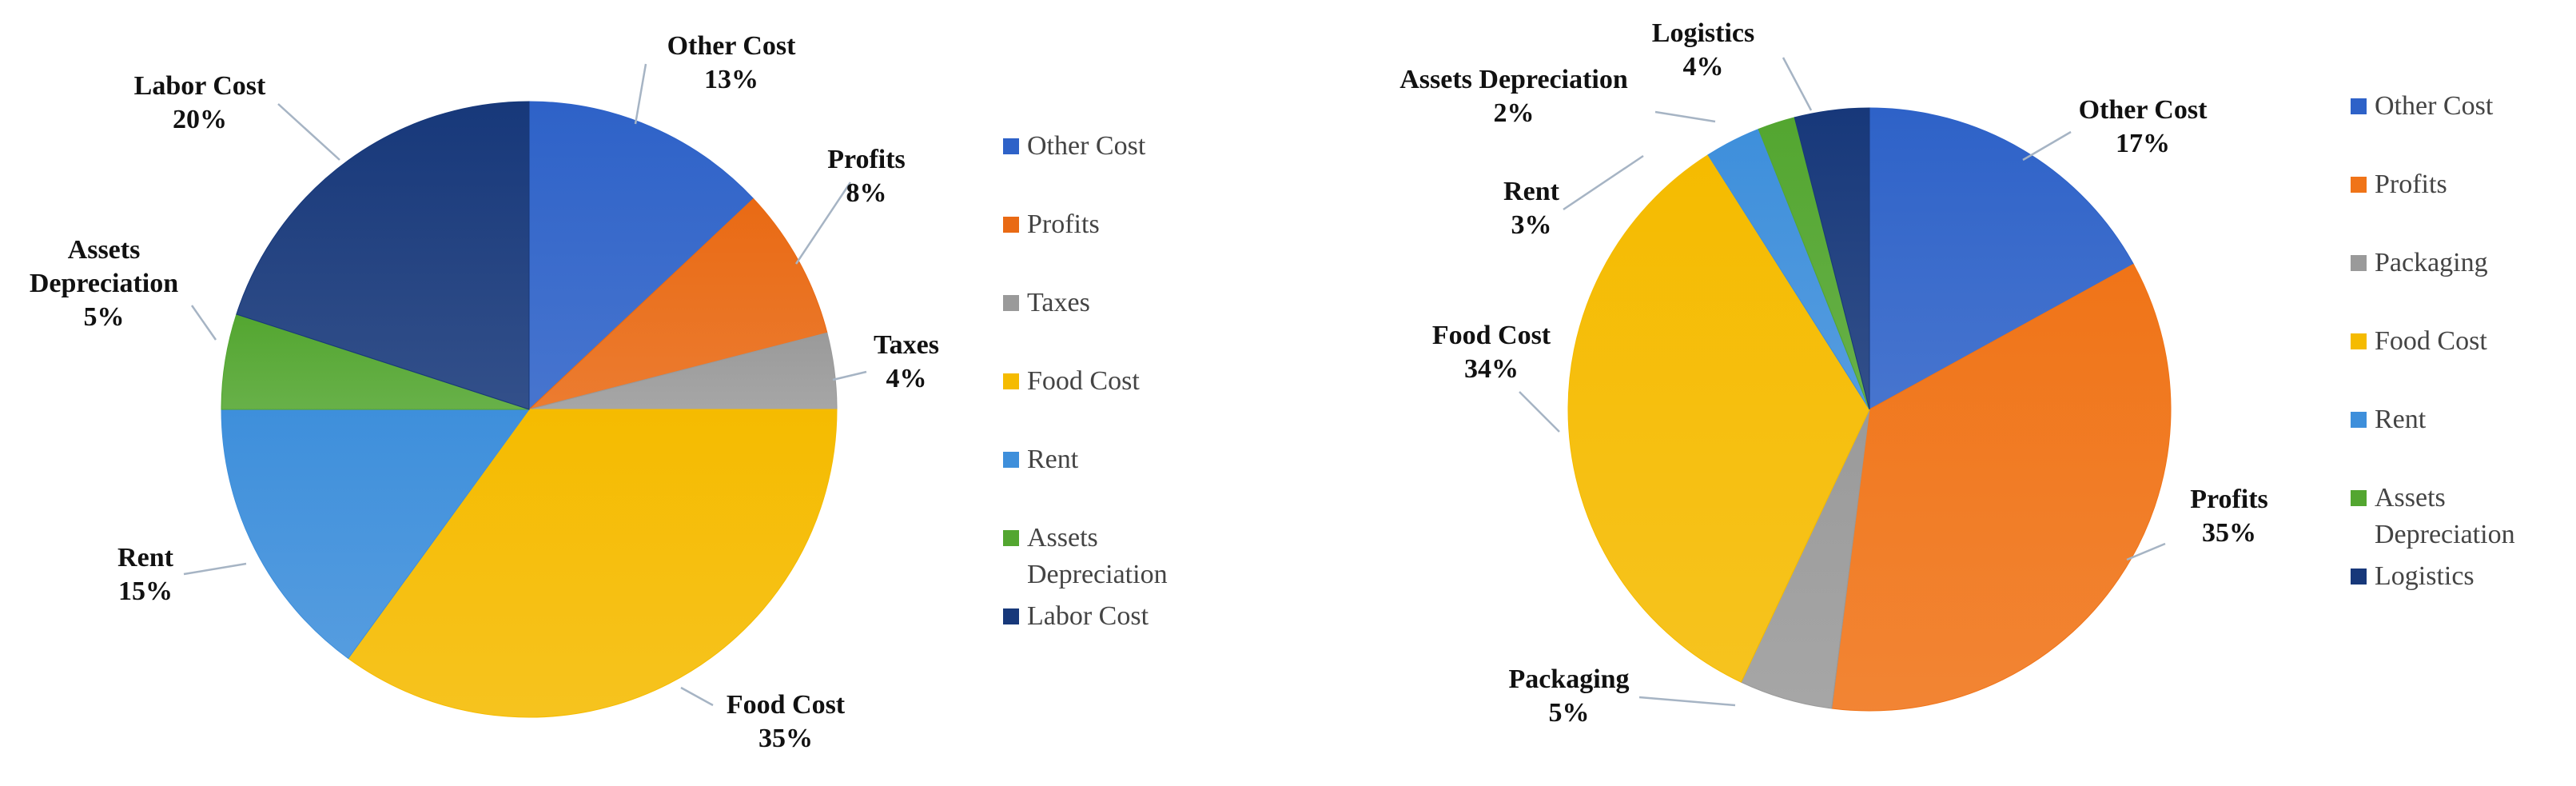 The width and height of the screenshot is (2576, 786). I want to click on legend-swatch-left-labor-cost, so click(1011, 616).